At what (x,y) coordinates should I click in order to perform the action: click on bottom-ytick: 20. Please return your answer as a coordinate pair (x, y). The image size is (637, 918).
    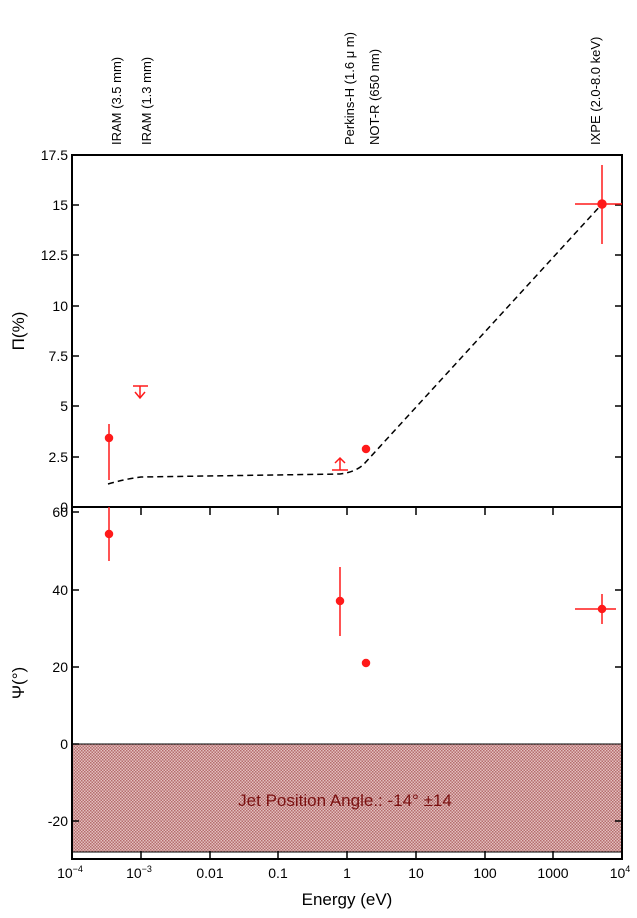
    Looking at the image, I should click on (60, 667).